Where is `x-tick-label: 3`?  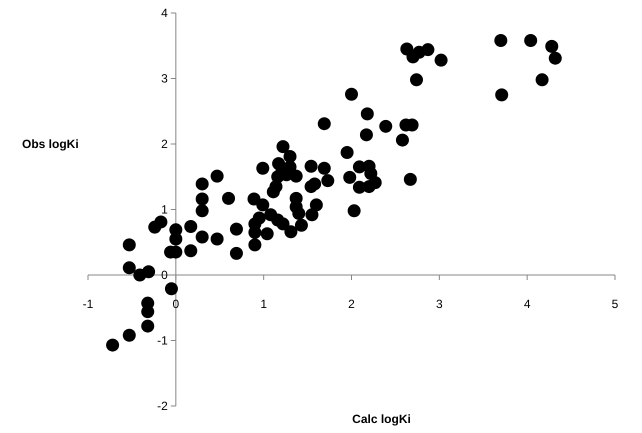 x-tick-label: 3 is located at coordinates (439, 304).